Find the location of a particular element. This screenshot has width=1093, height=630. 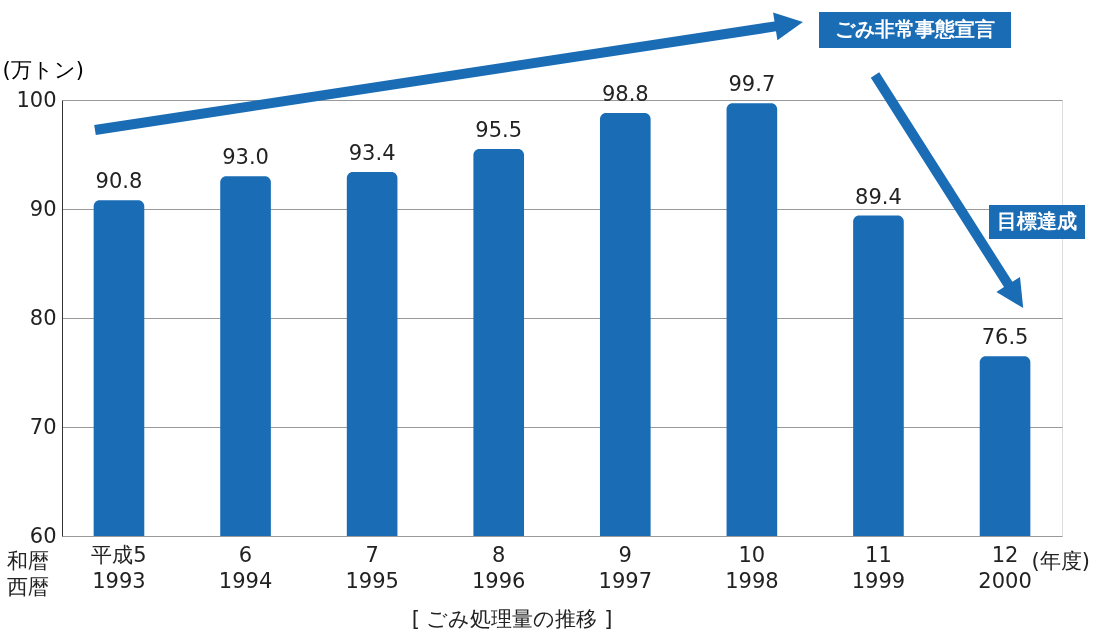

text: 和暦 is located at coordinates (28, 561).